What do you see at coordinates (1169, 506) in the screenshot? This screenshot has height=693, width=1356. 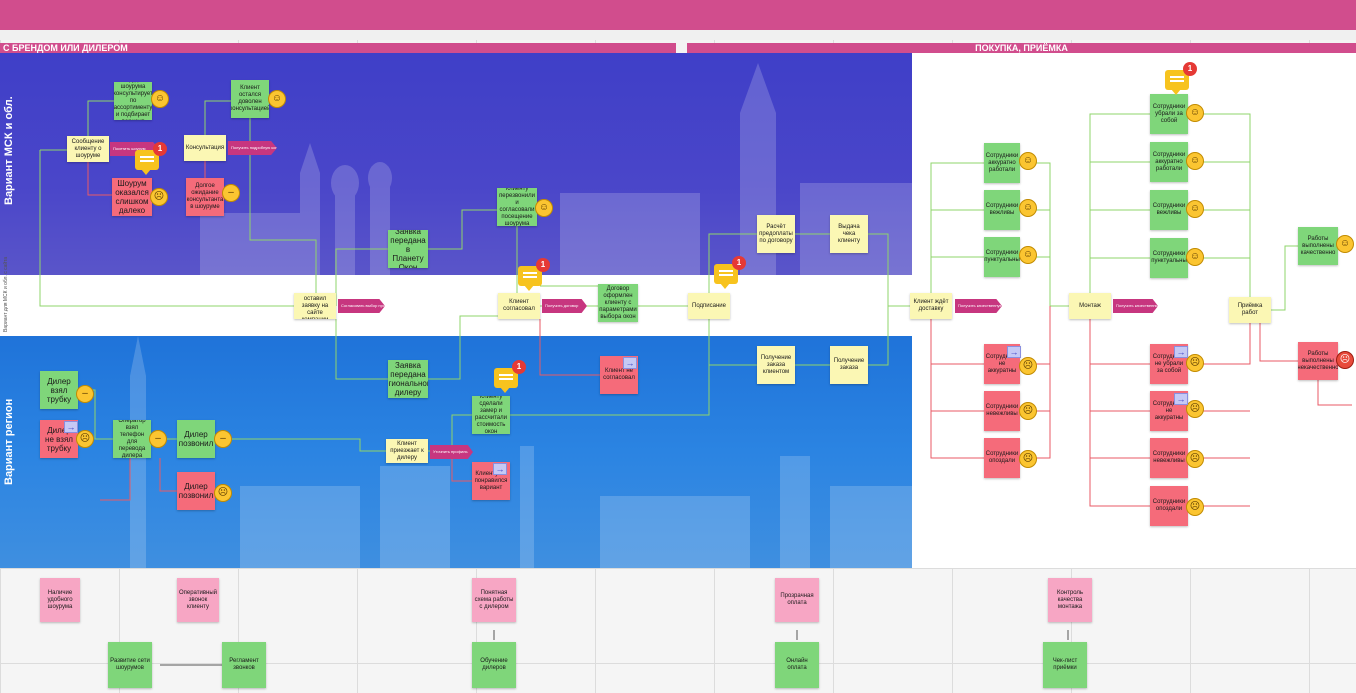 I see `sticky-note-n42: Сотрудники опоздали` at bounding box center [1169, 506].